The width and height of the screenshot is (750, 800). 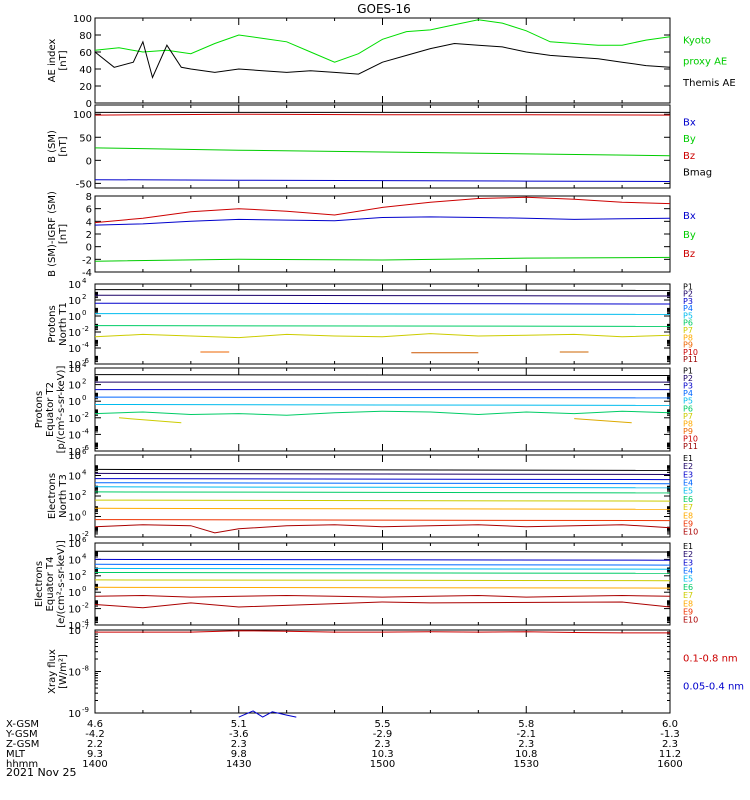 What do you see at coordinates (688, 378) in the screenshot?
I see `legend-entry: P2` at bounding box center [688, 378].